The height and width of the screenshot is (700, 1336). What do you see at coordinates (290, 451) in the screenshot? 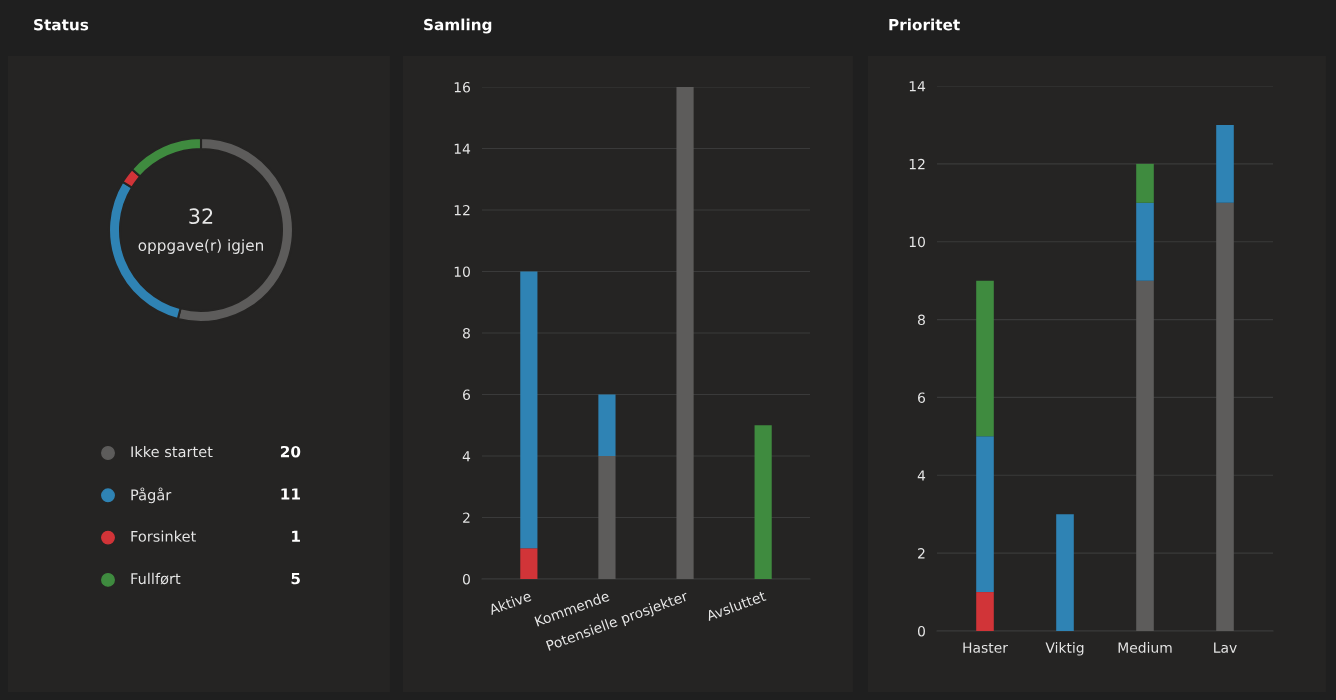
I see `data-label: 20` at bounding box center [290, 451].